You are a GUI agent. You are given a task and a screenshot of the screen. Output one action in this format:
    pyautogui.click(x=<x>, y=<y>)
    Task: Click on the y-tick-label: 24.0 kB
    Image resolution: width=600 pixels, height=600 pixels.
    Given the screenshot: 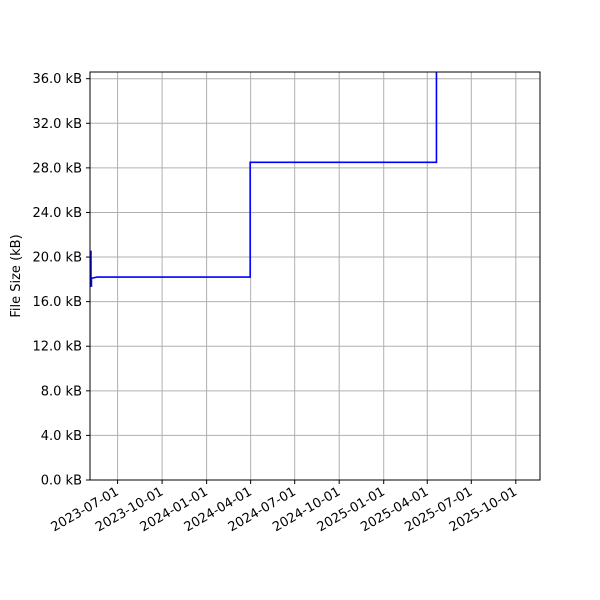 What is the action you would take?
    pyautogui.click(x=57, y=213)
    